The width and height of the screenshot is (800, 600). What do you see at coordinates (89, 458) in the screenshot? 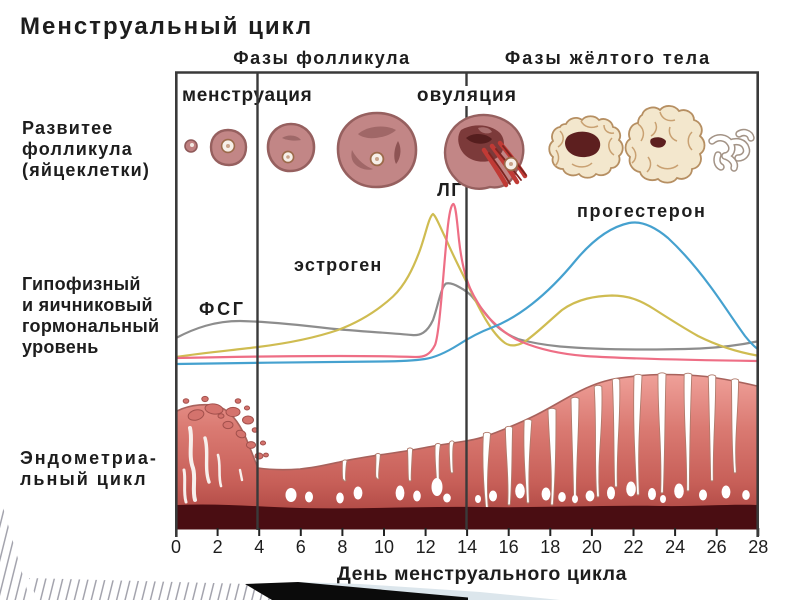
I see `svg-text: Эндометриа-` at bounding box center [89, 458].